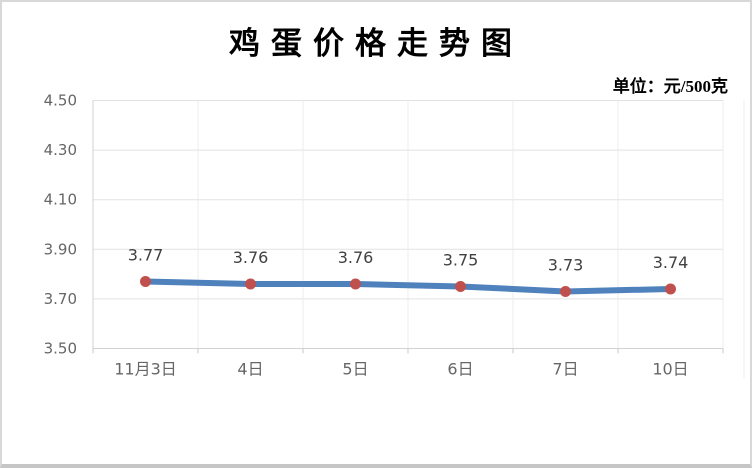 Image resolution: width=752 pixels, height=468 pixels. Describe the element at coordinates (670, 86) in the screenshot. I see `unit-label: 单位：元/500克` at that location.